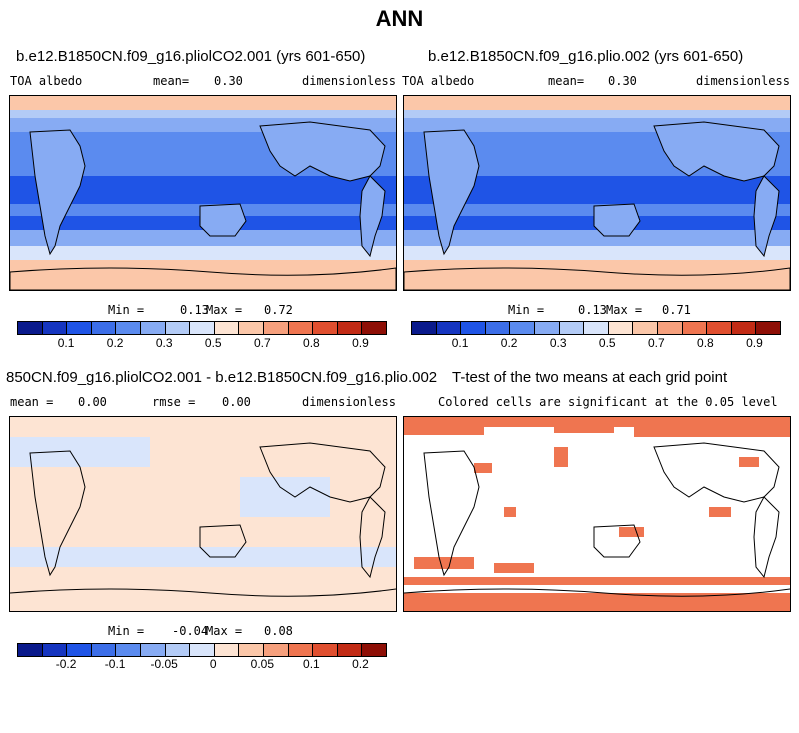 The height and width of the screenshot is (733, 799). Describe the element at coordinates (190, 631) in the screenshot. I see `panel3-min-value: -0.04` at that location.